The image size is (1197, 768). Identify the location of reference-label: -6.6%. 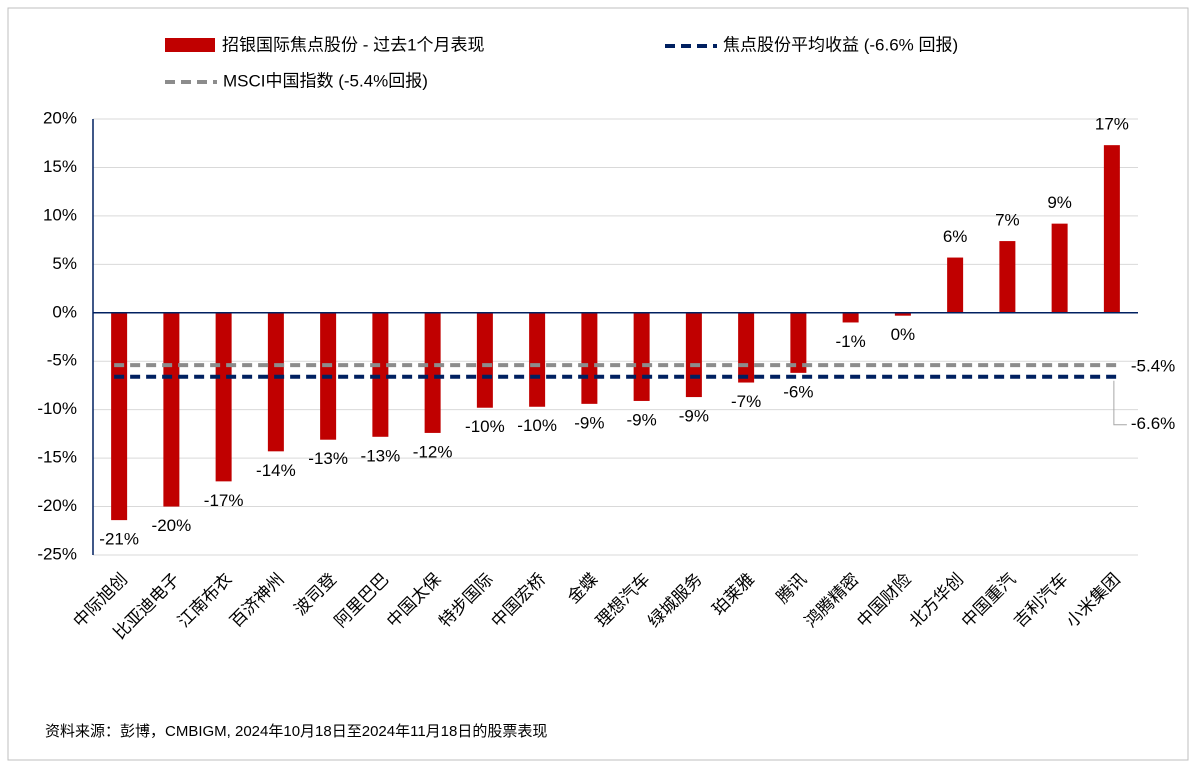
(1153, 423).